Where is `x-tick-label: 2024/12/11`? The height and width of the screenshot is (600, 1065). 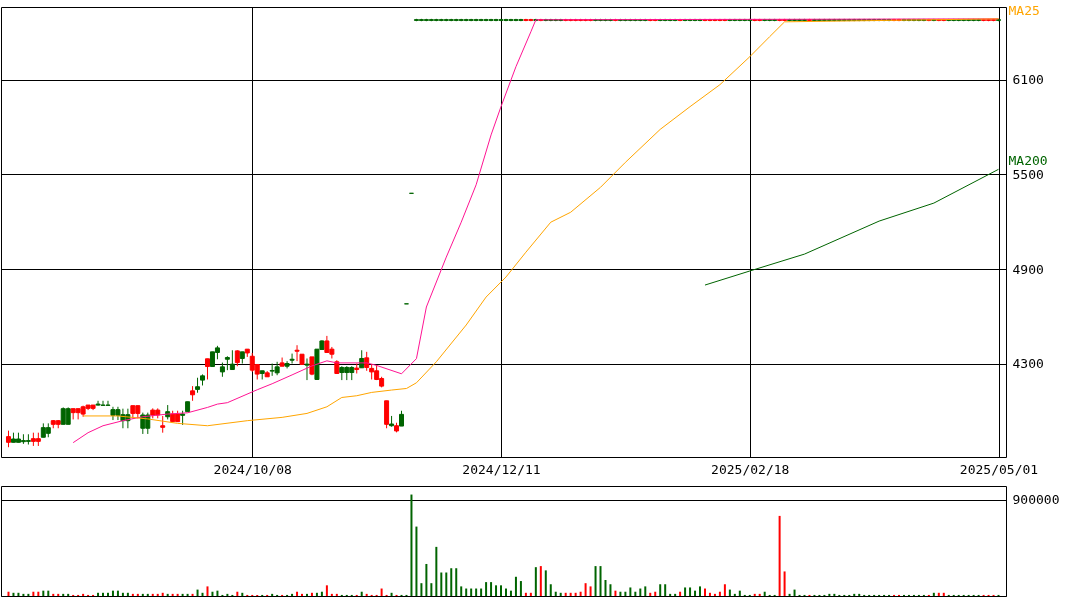 x-tick-label: 2024/12/11 is located at coordinates (501, 469).